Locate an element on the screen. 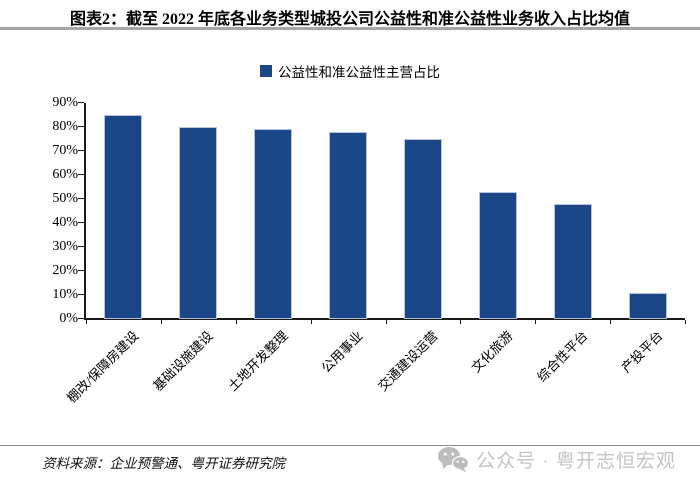  x-axis-label: 交通建设运营 is located at coordinates (407, 361).